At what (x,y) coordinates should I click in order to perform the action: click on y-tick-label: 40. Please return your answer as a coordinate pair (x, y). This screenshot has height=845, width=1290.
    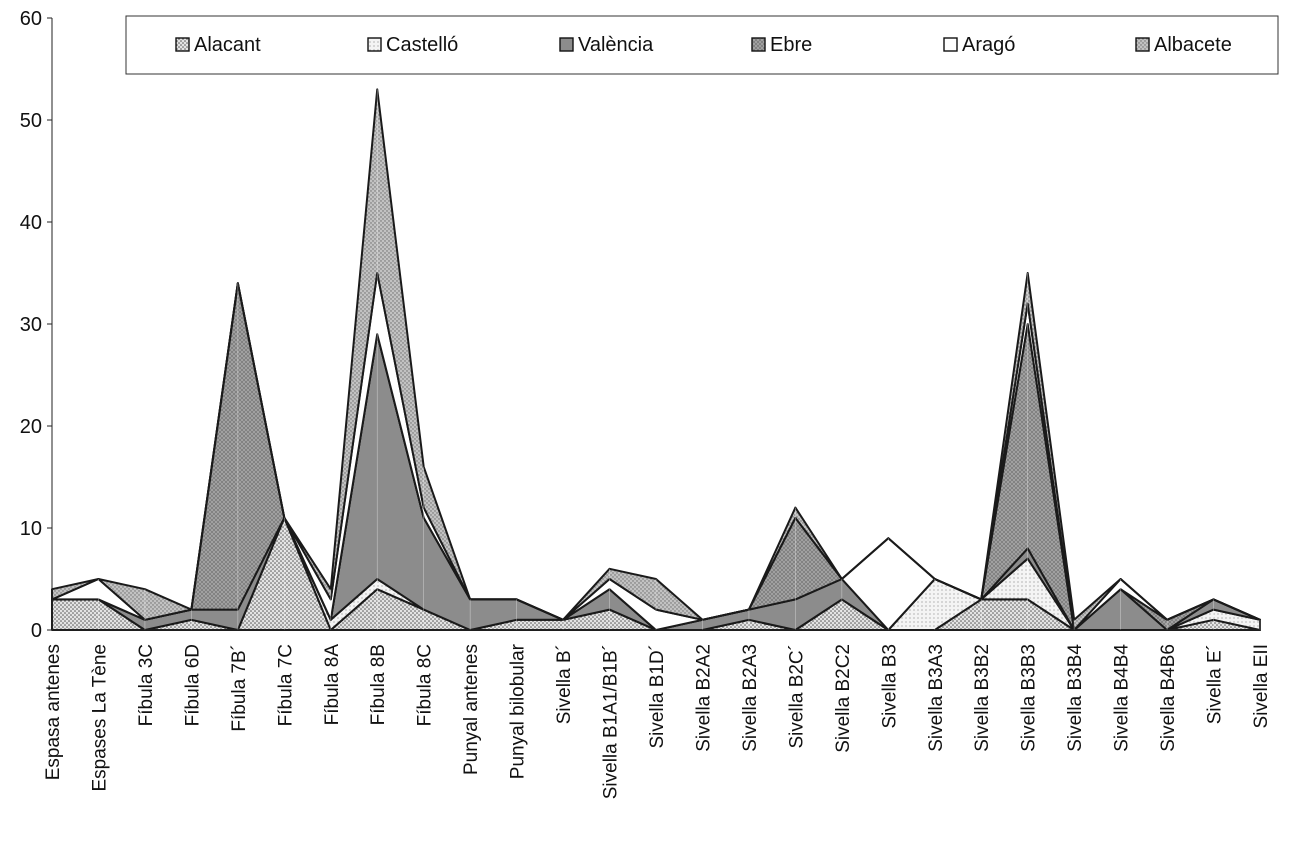
    Looking at the image, I should click on (31, 223).